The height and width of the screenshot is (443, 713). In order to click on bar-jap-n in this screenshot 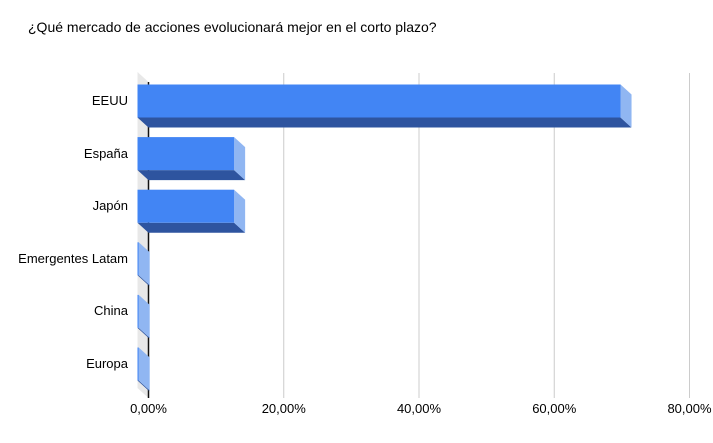, I will do `click(191, 211)`.